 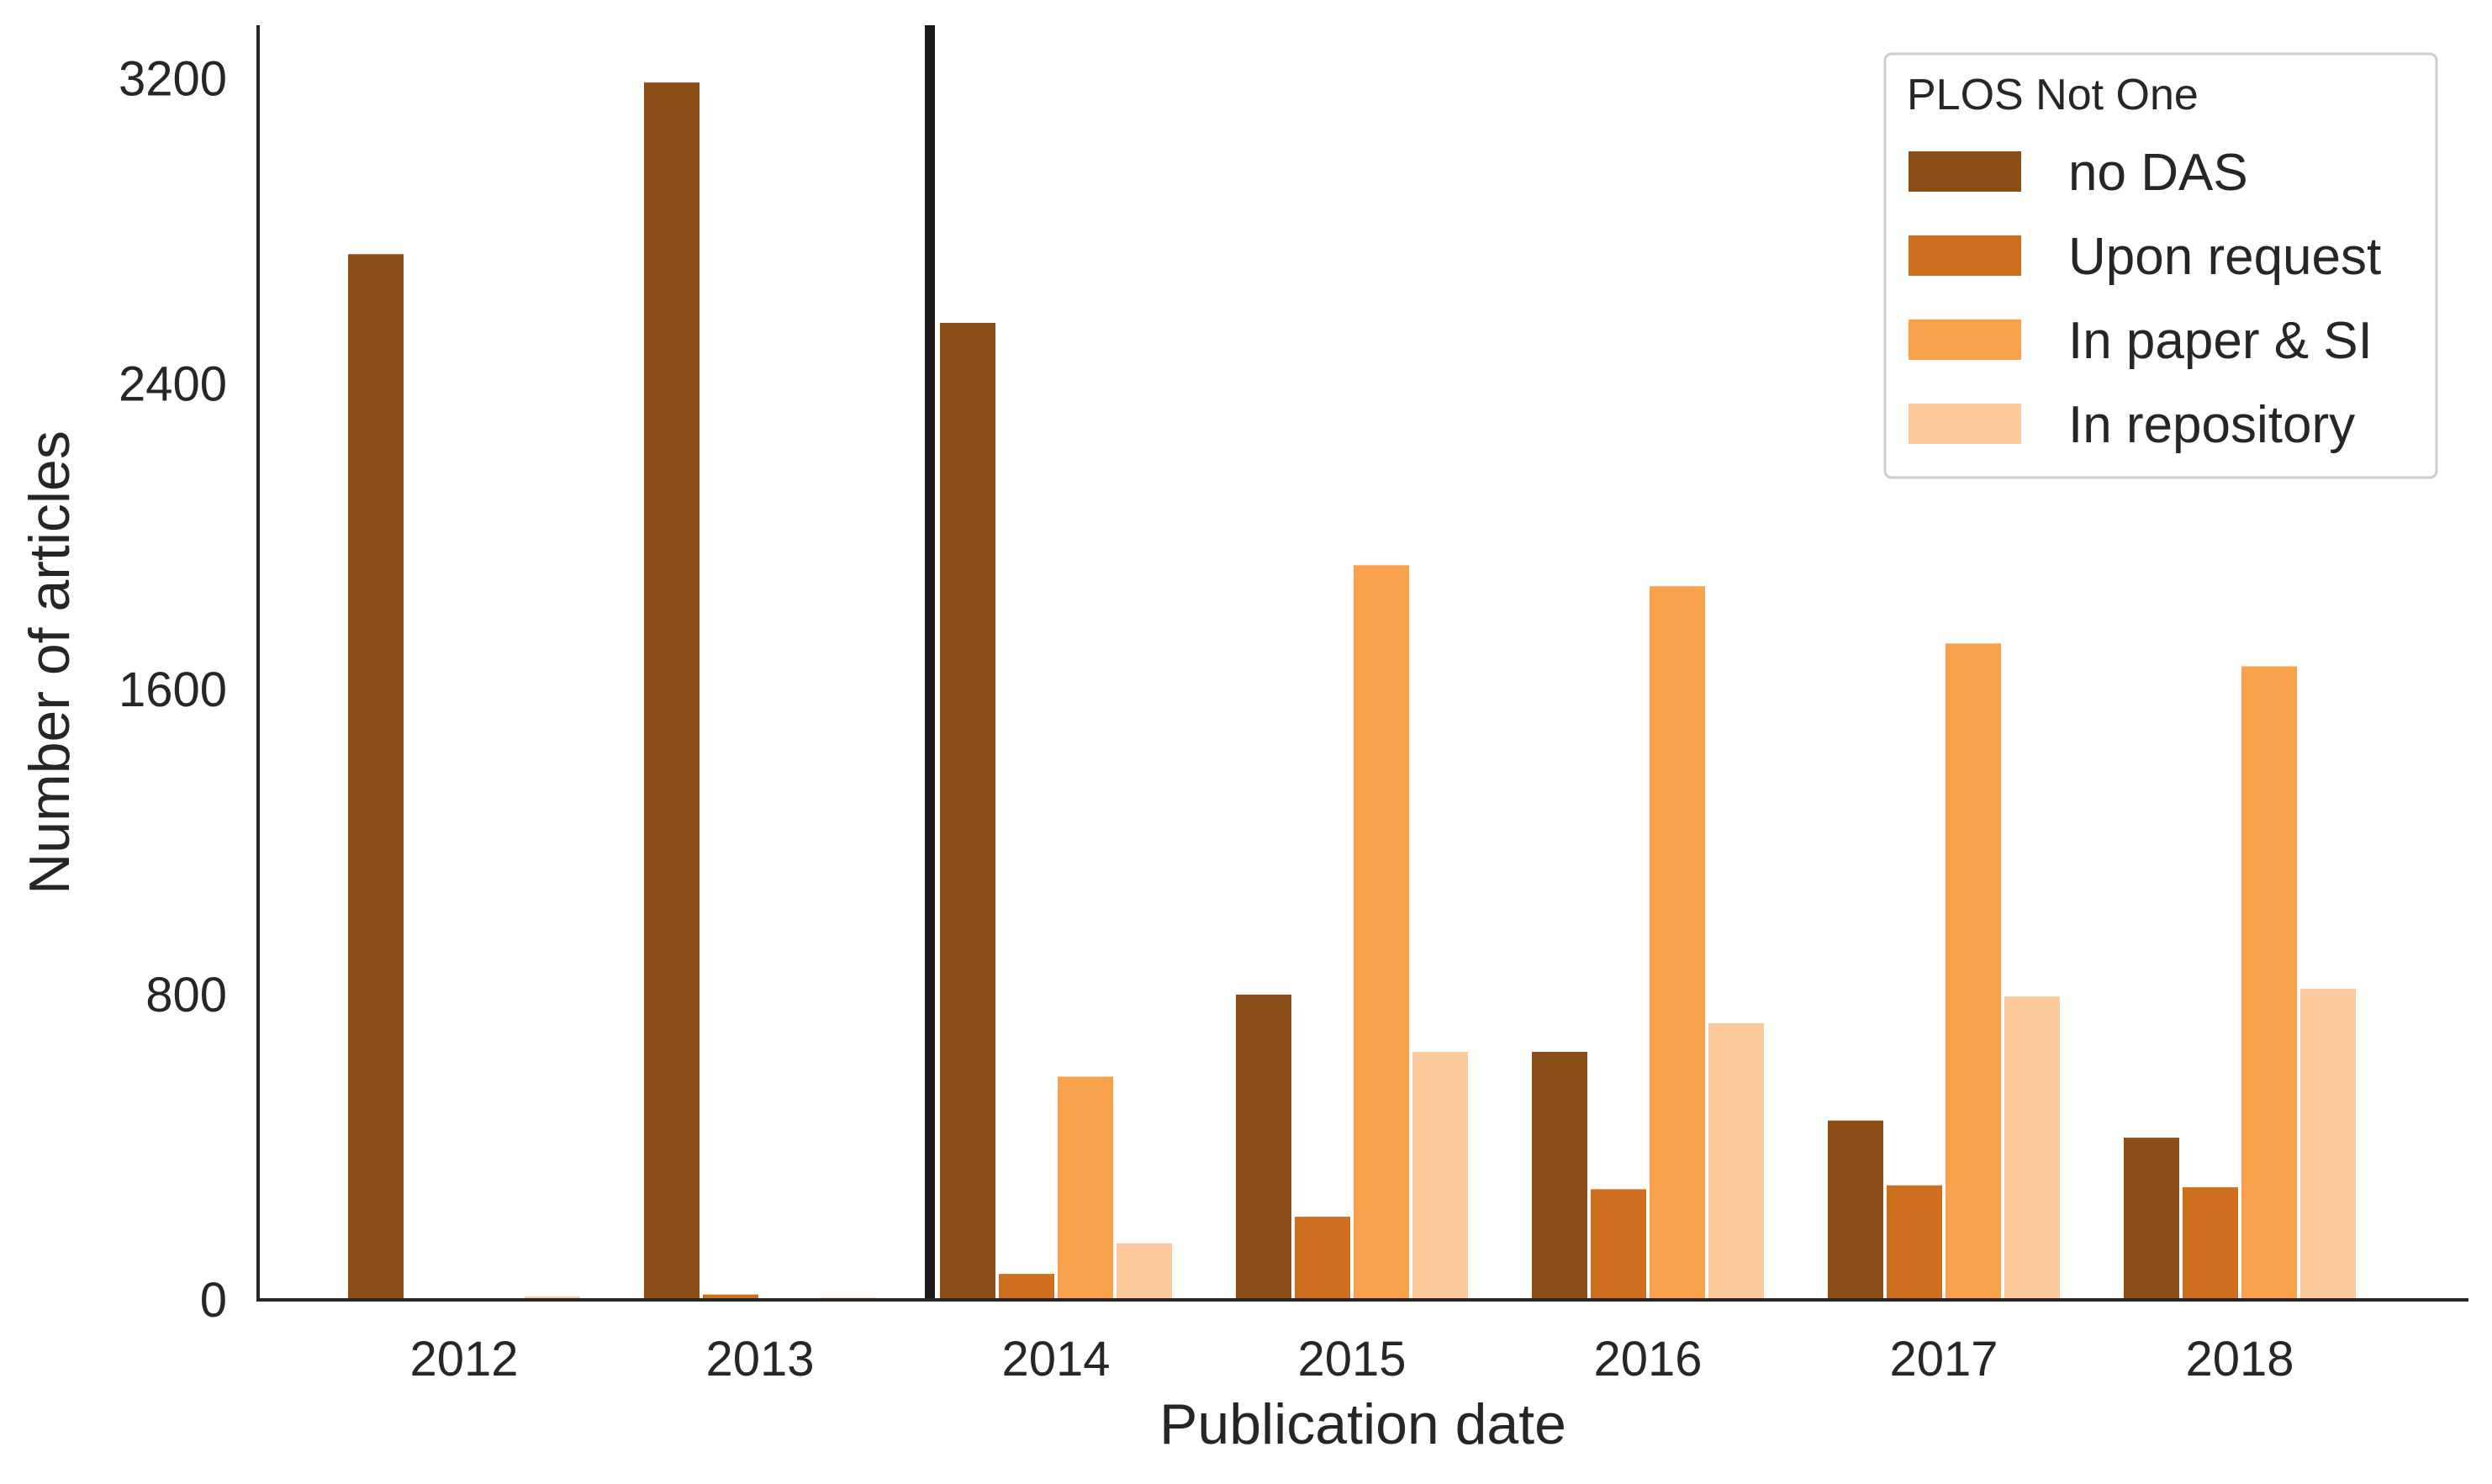 I want to click on bar-2014-in-paper-si, so click(x=1085, y=1188).